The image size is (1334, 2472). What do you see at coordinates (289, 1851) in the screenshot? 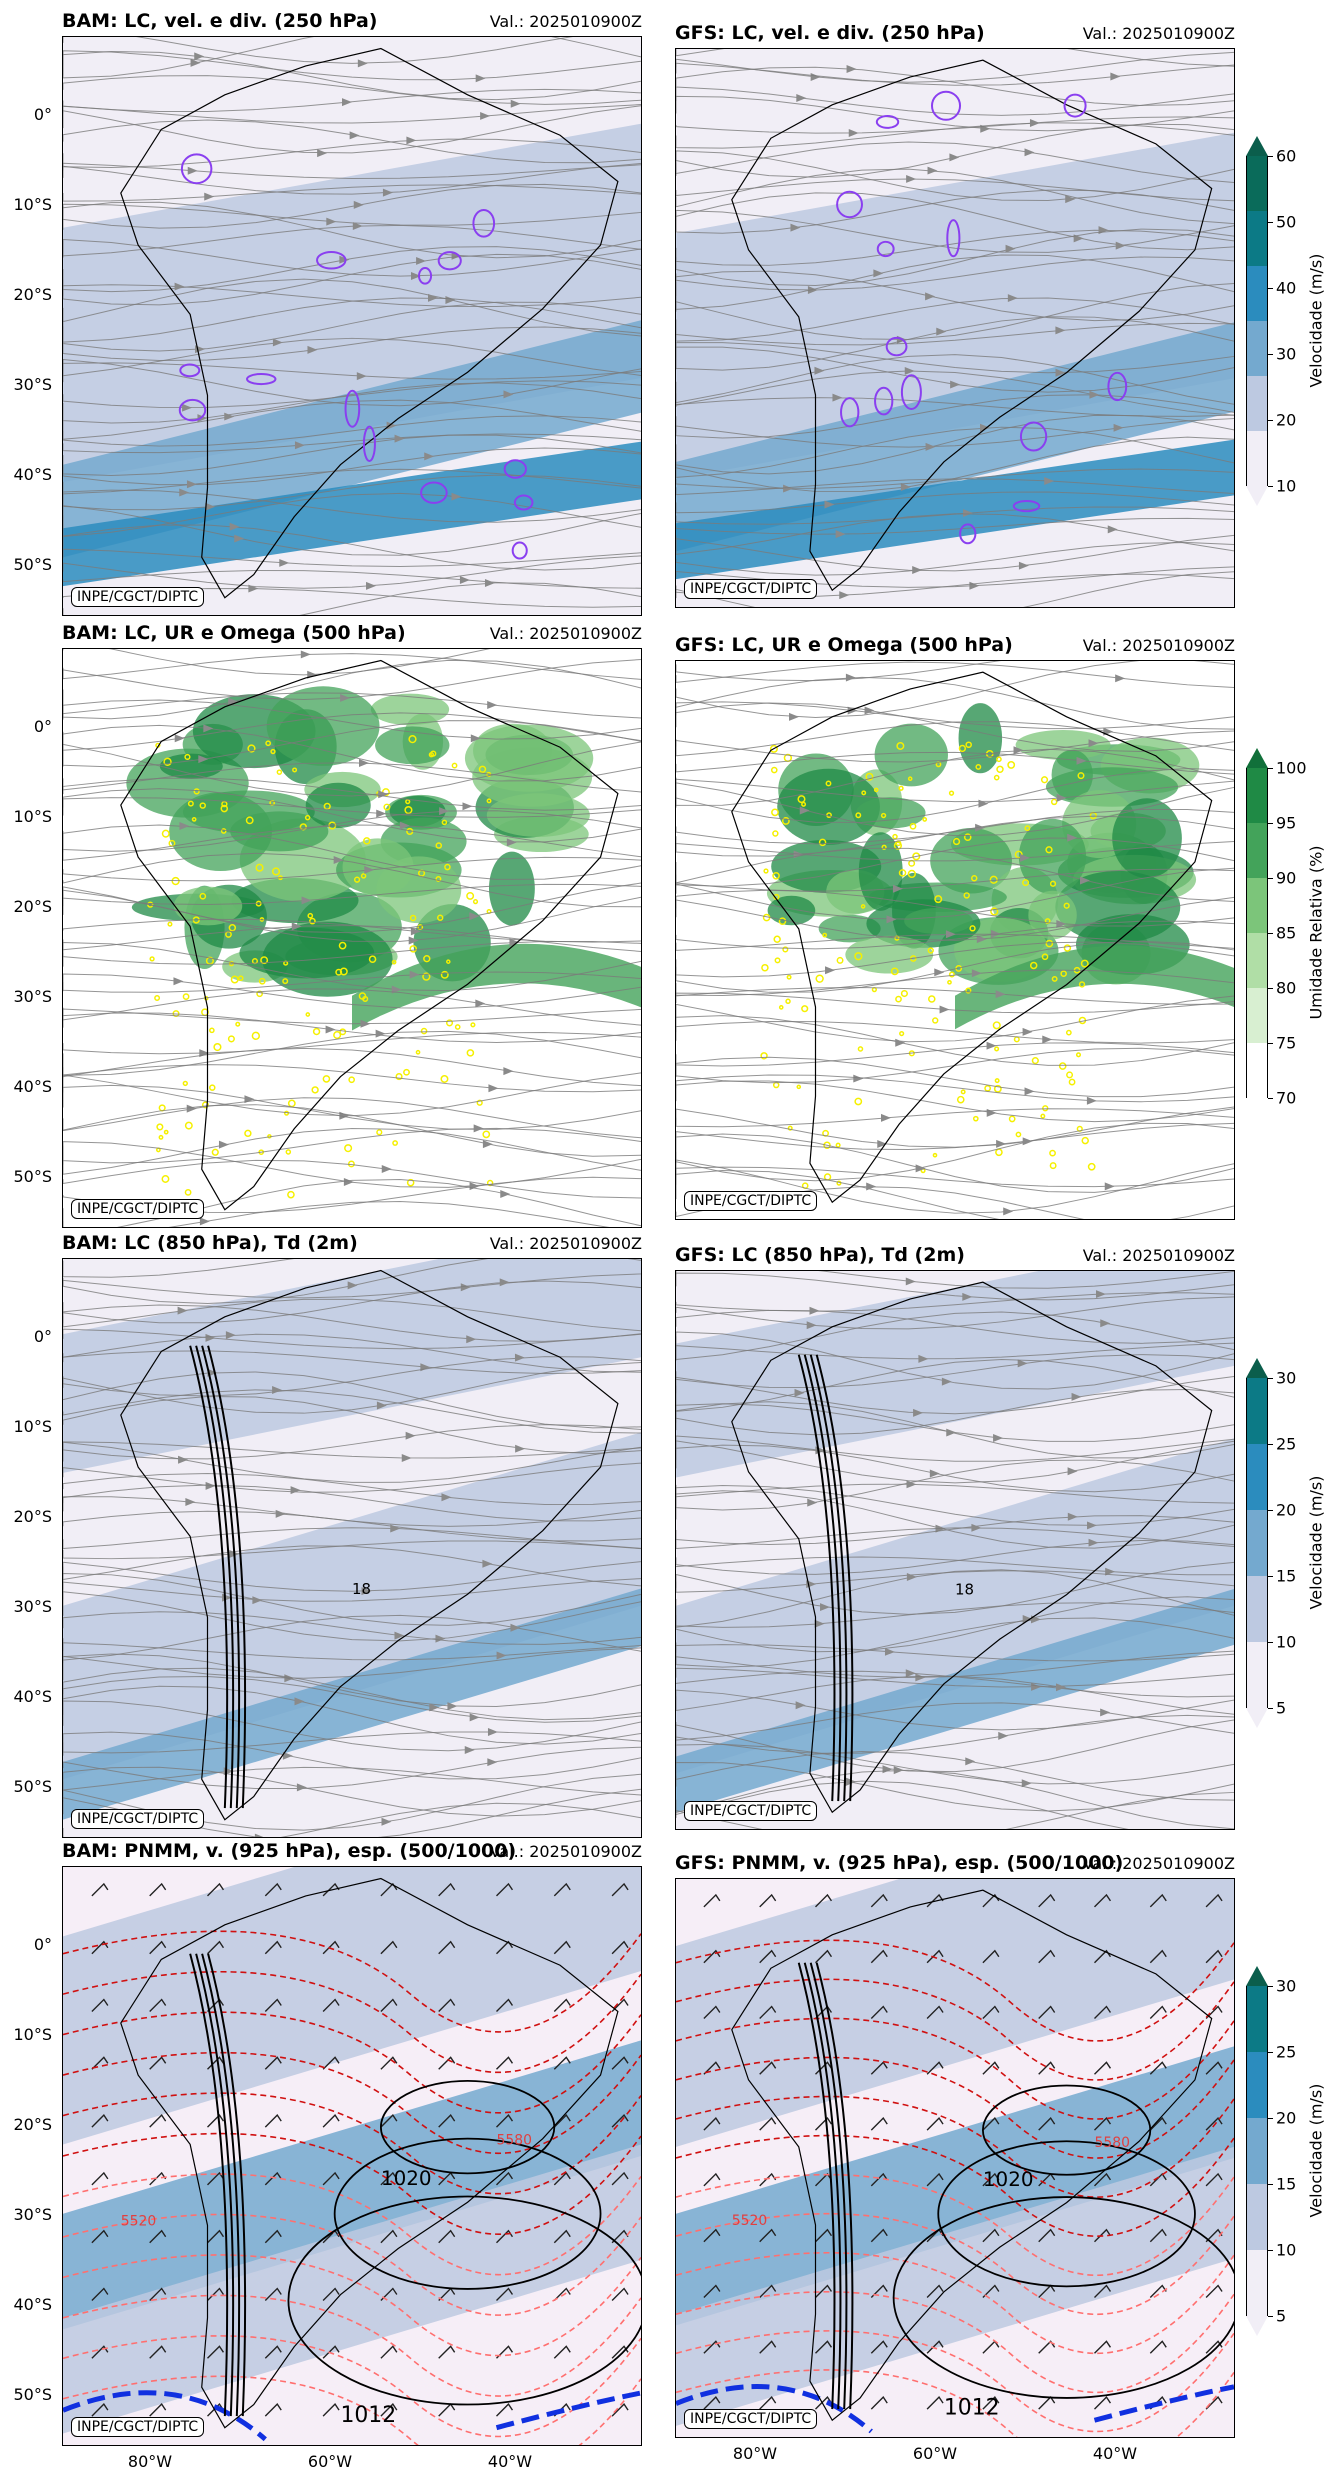
I see `left-panel-title: BAM: PNMM, v. (925 hPa), esp. (500/1000)` at bounding box center [289, 1851].